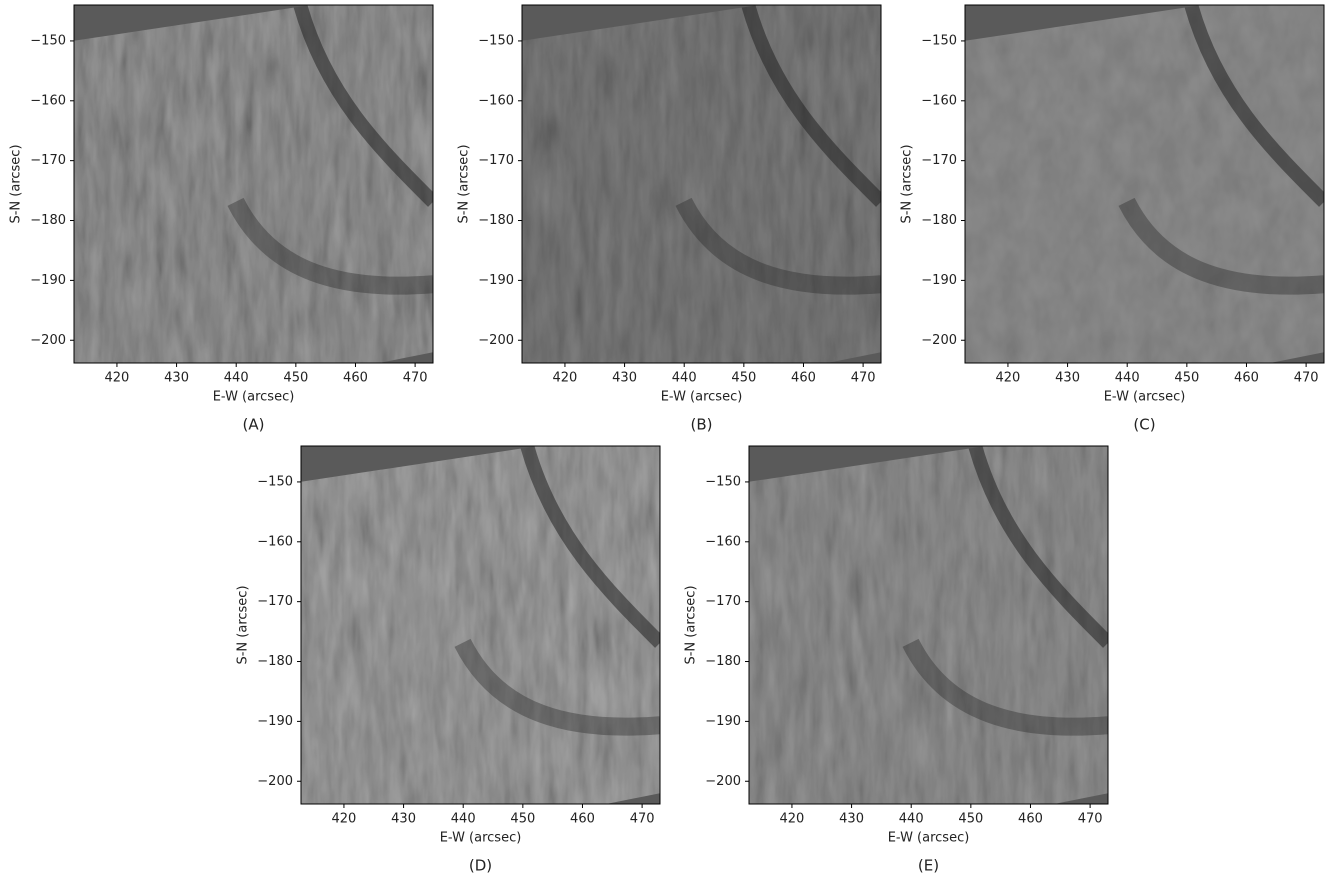 Image resolution: width=1328 pixels, height=879 pixels. Describe the element at coordinates (1144, 425) in the screenshot. I see `panel-label: (C)` at that location.